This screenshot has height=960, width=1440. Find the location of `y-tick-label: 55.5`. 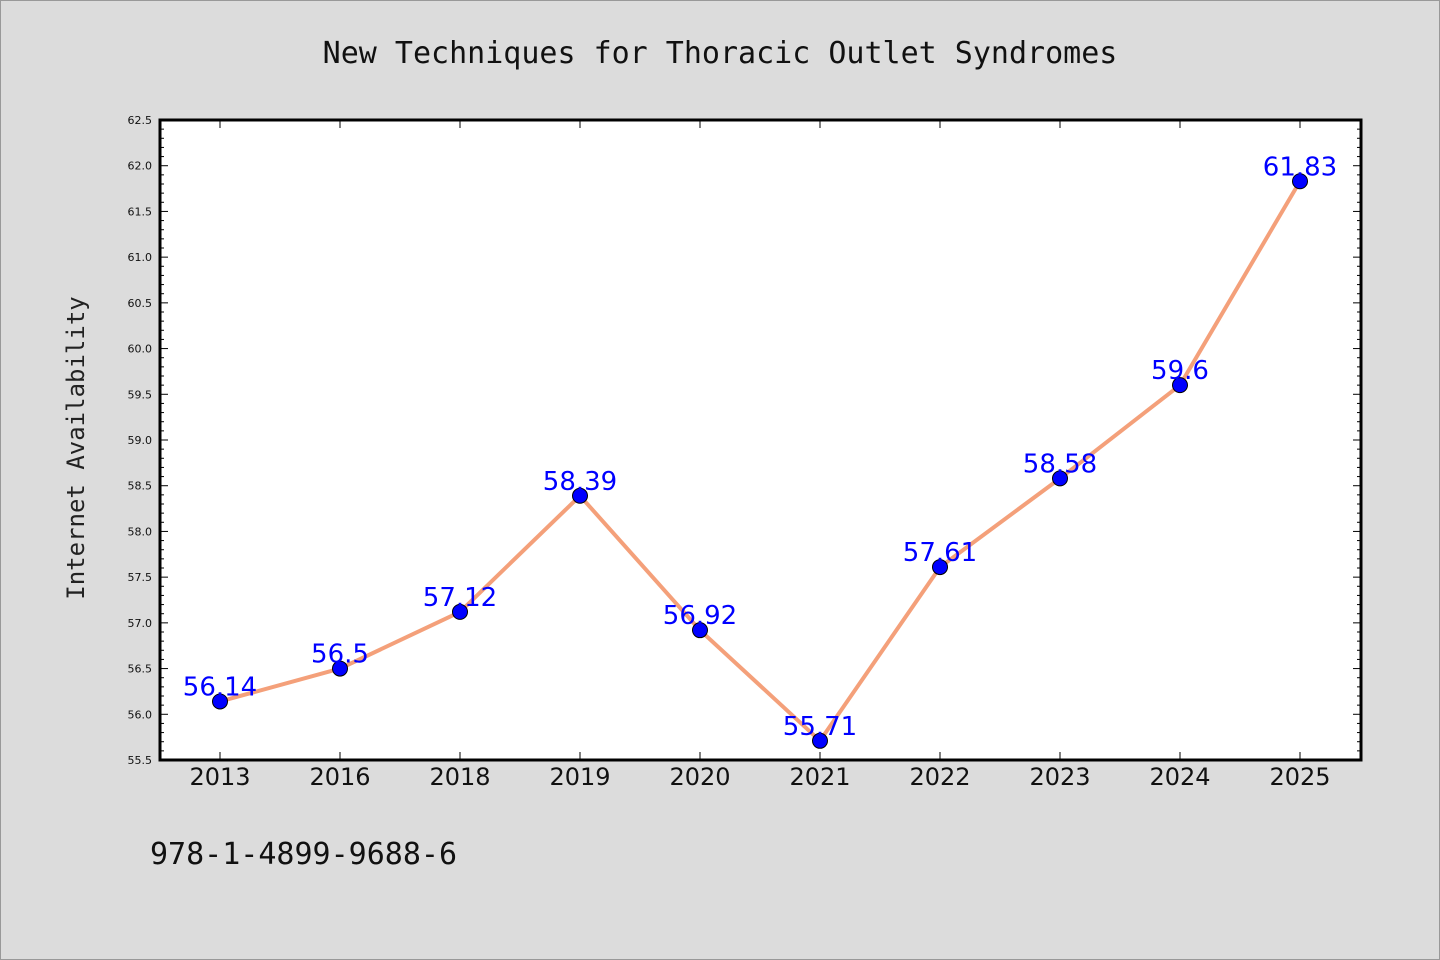

y-tick-label: 55.5 is located at coordinates (140, 760).